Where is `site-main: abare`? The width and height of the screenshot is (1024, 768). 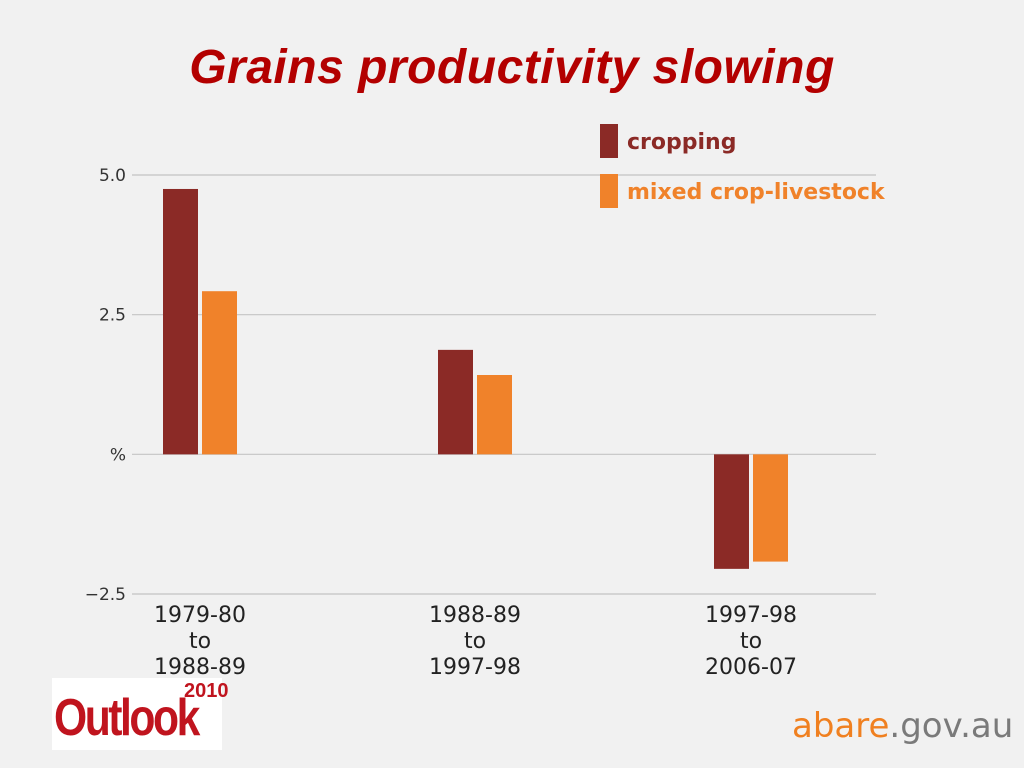
site-main: abare is located at coordinates (841, 726).